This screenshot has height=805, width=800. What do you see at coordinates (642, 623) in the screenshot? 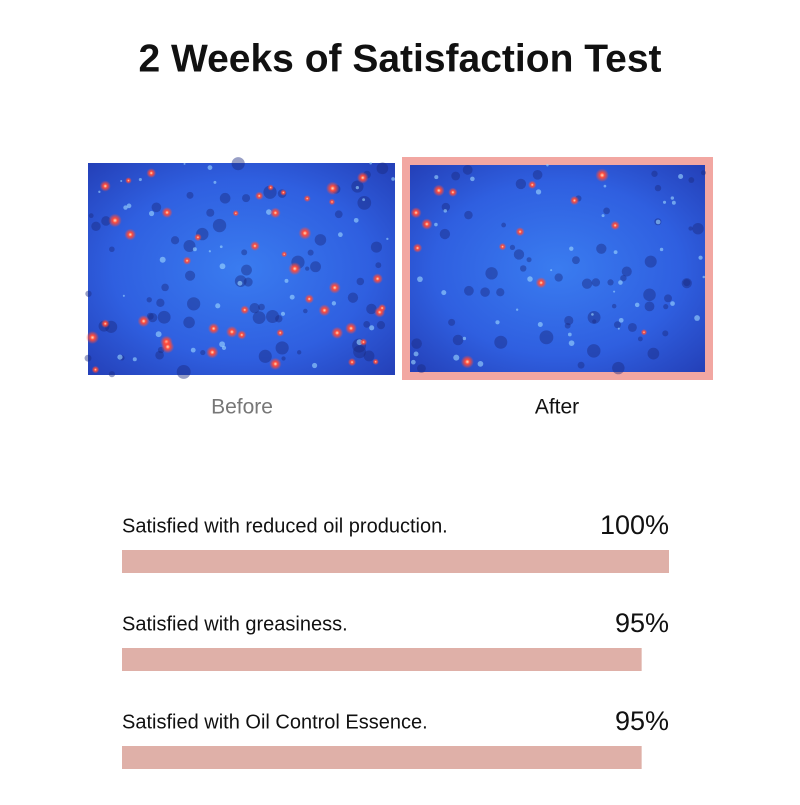
I see `value-label: 95%` at bounding box center [642, 623].